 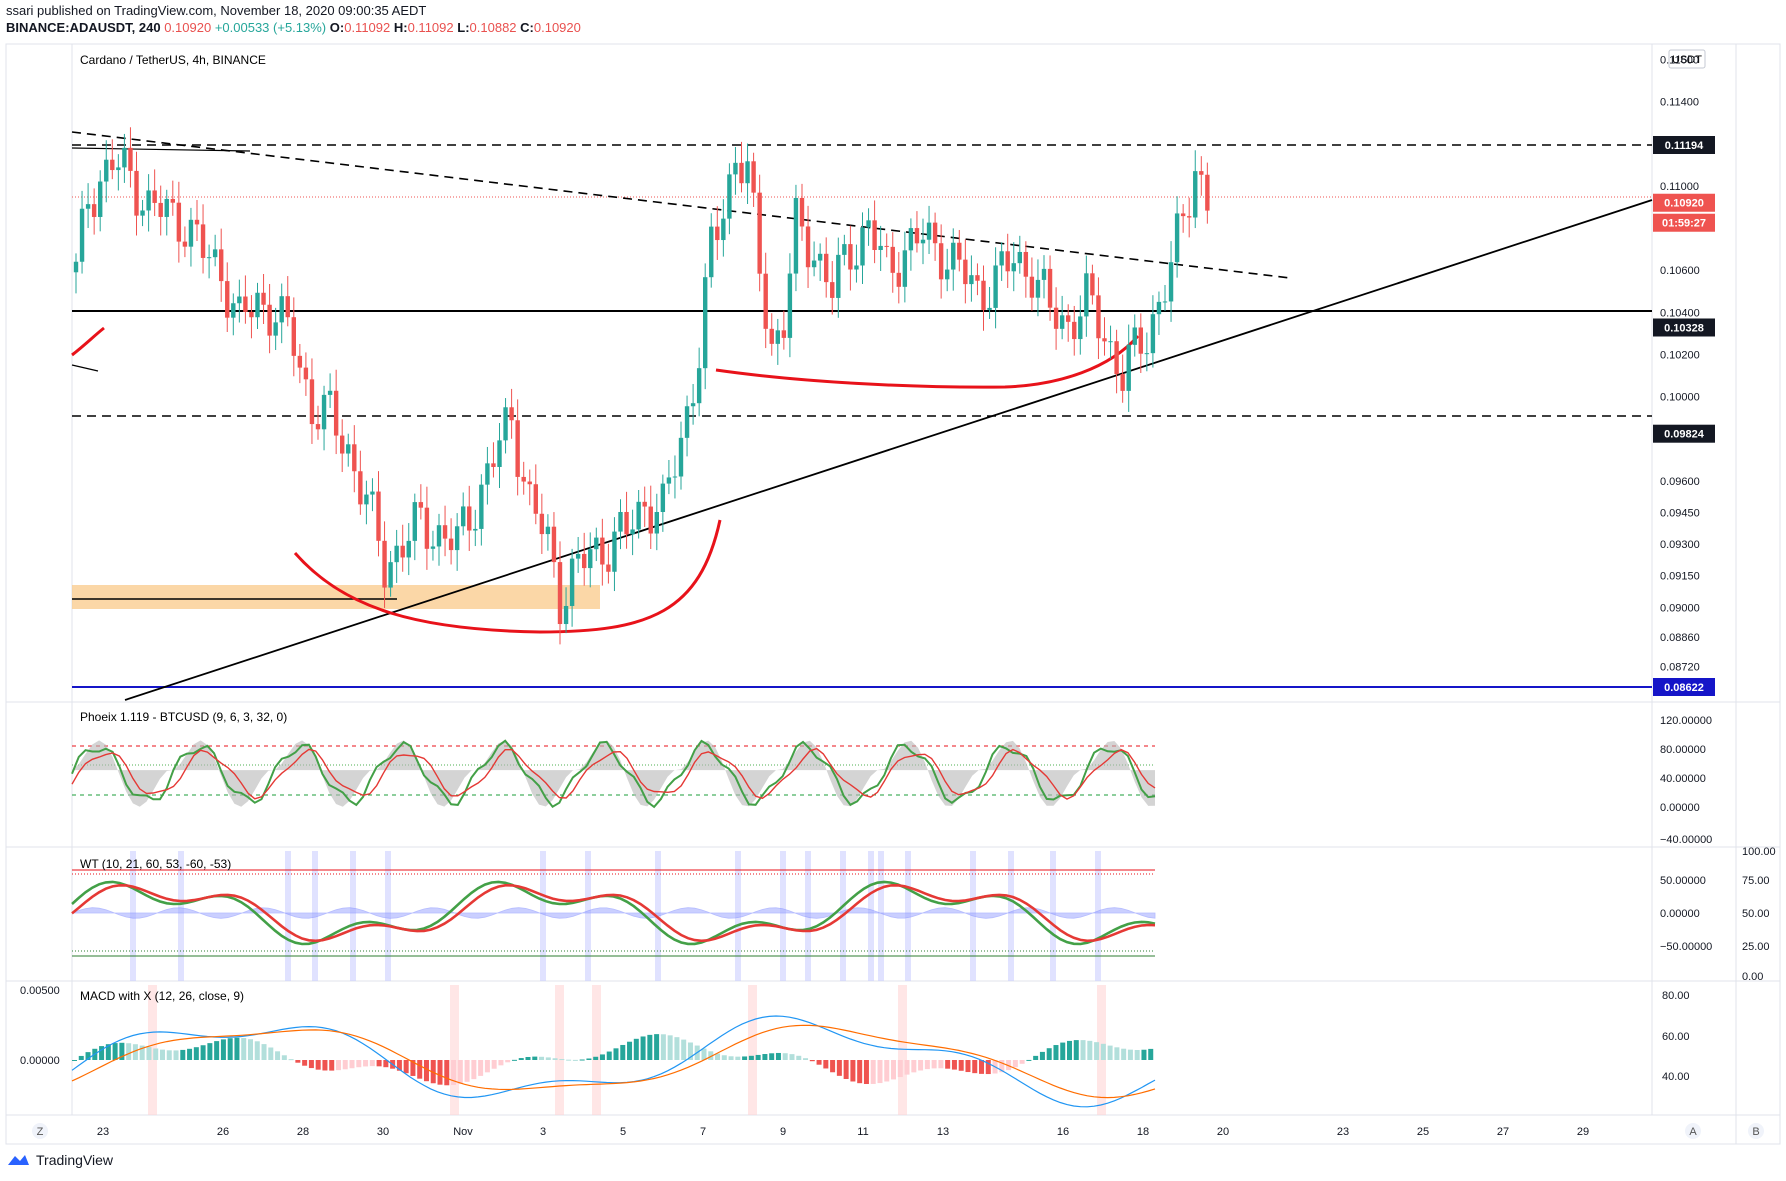 I want to click on z-button-label: Z, so click(x=40, y=1132).